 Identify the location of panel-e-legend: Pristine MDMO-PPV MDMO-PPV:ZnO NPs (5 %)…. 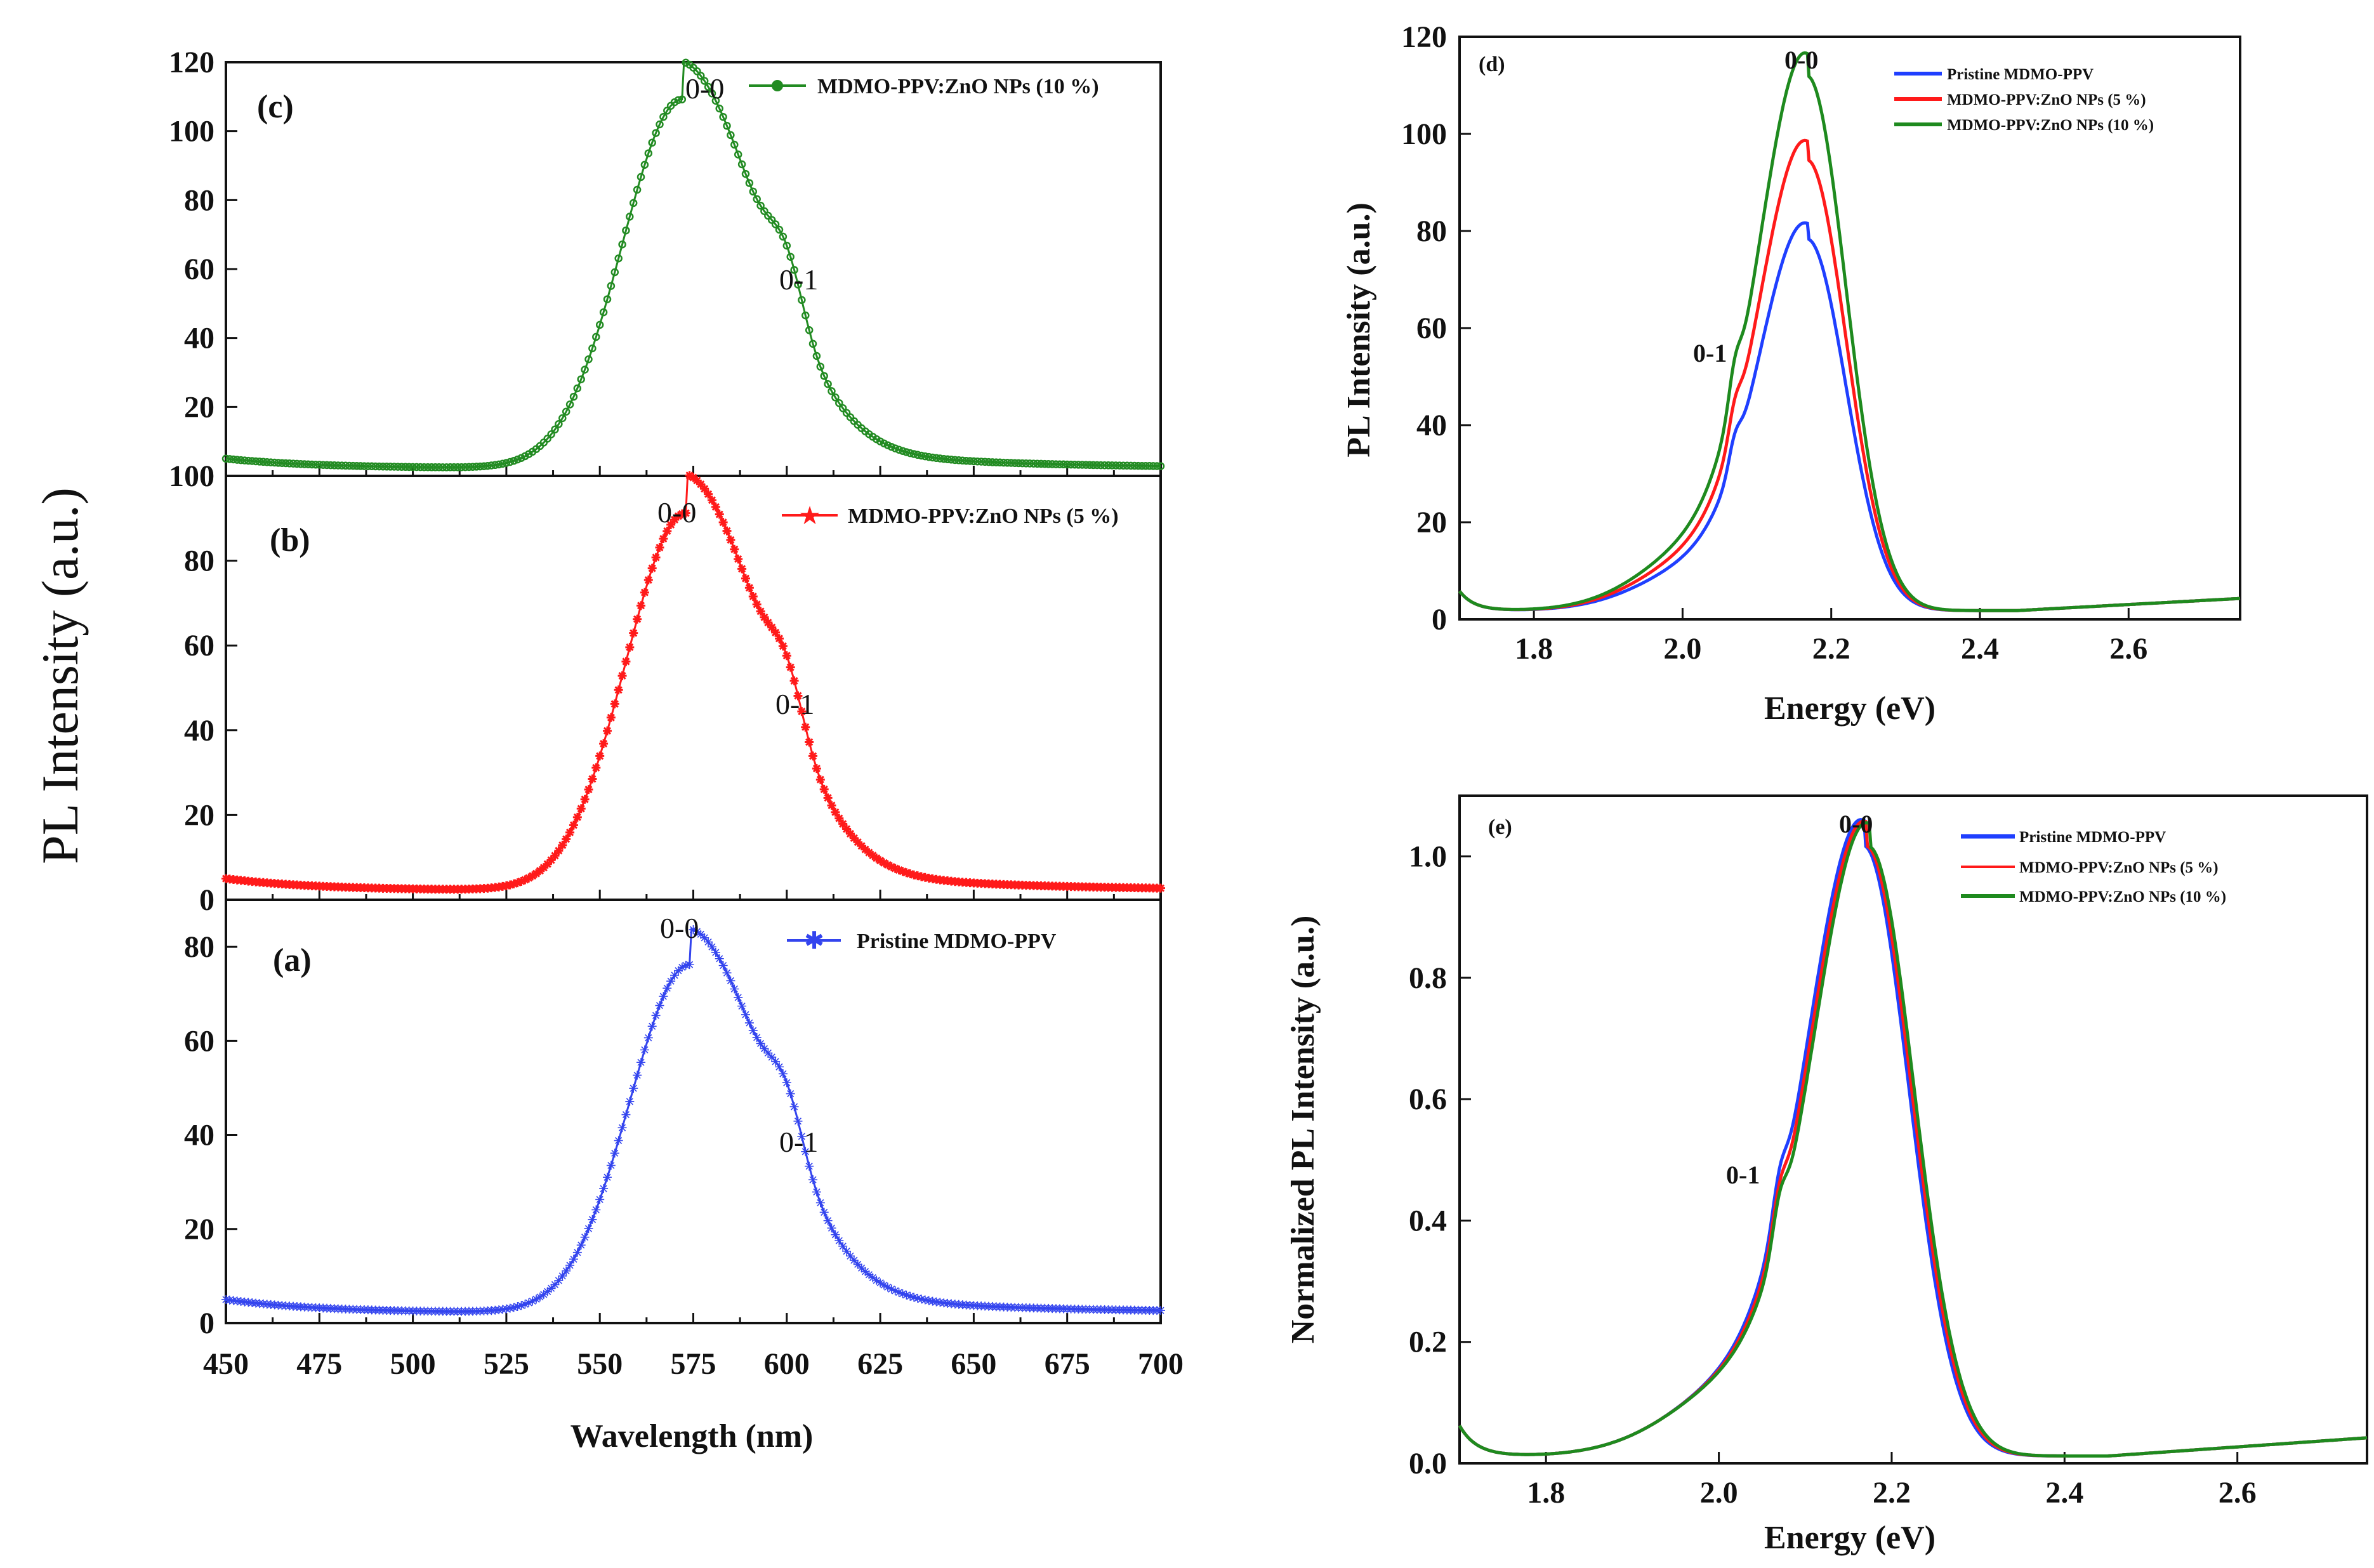
(2093, 867).